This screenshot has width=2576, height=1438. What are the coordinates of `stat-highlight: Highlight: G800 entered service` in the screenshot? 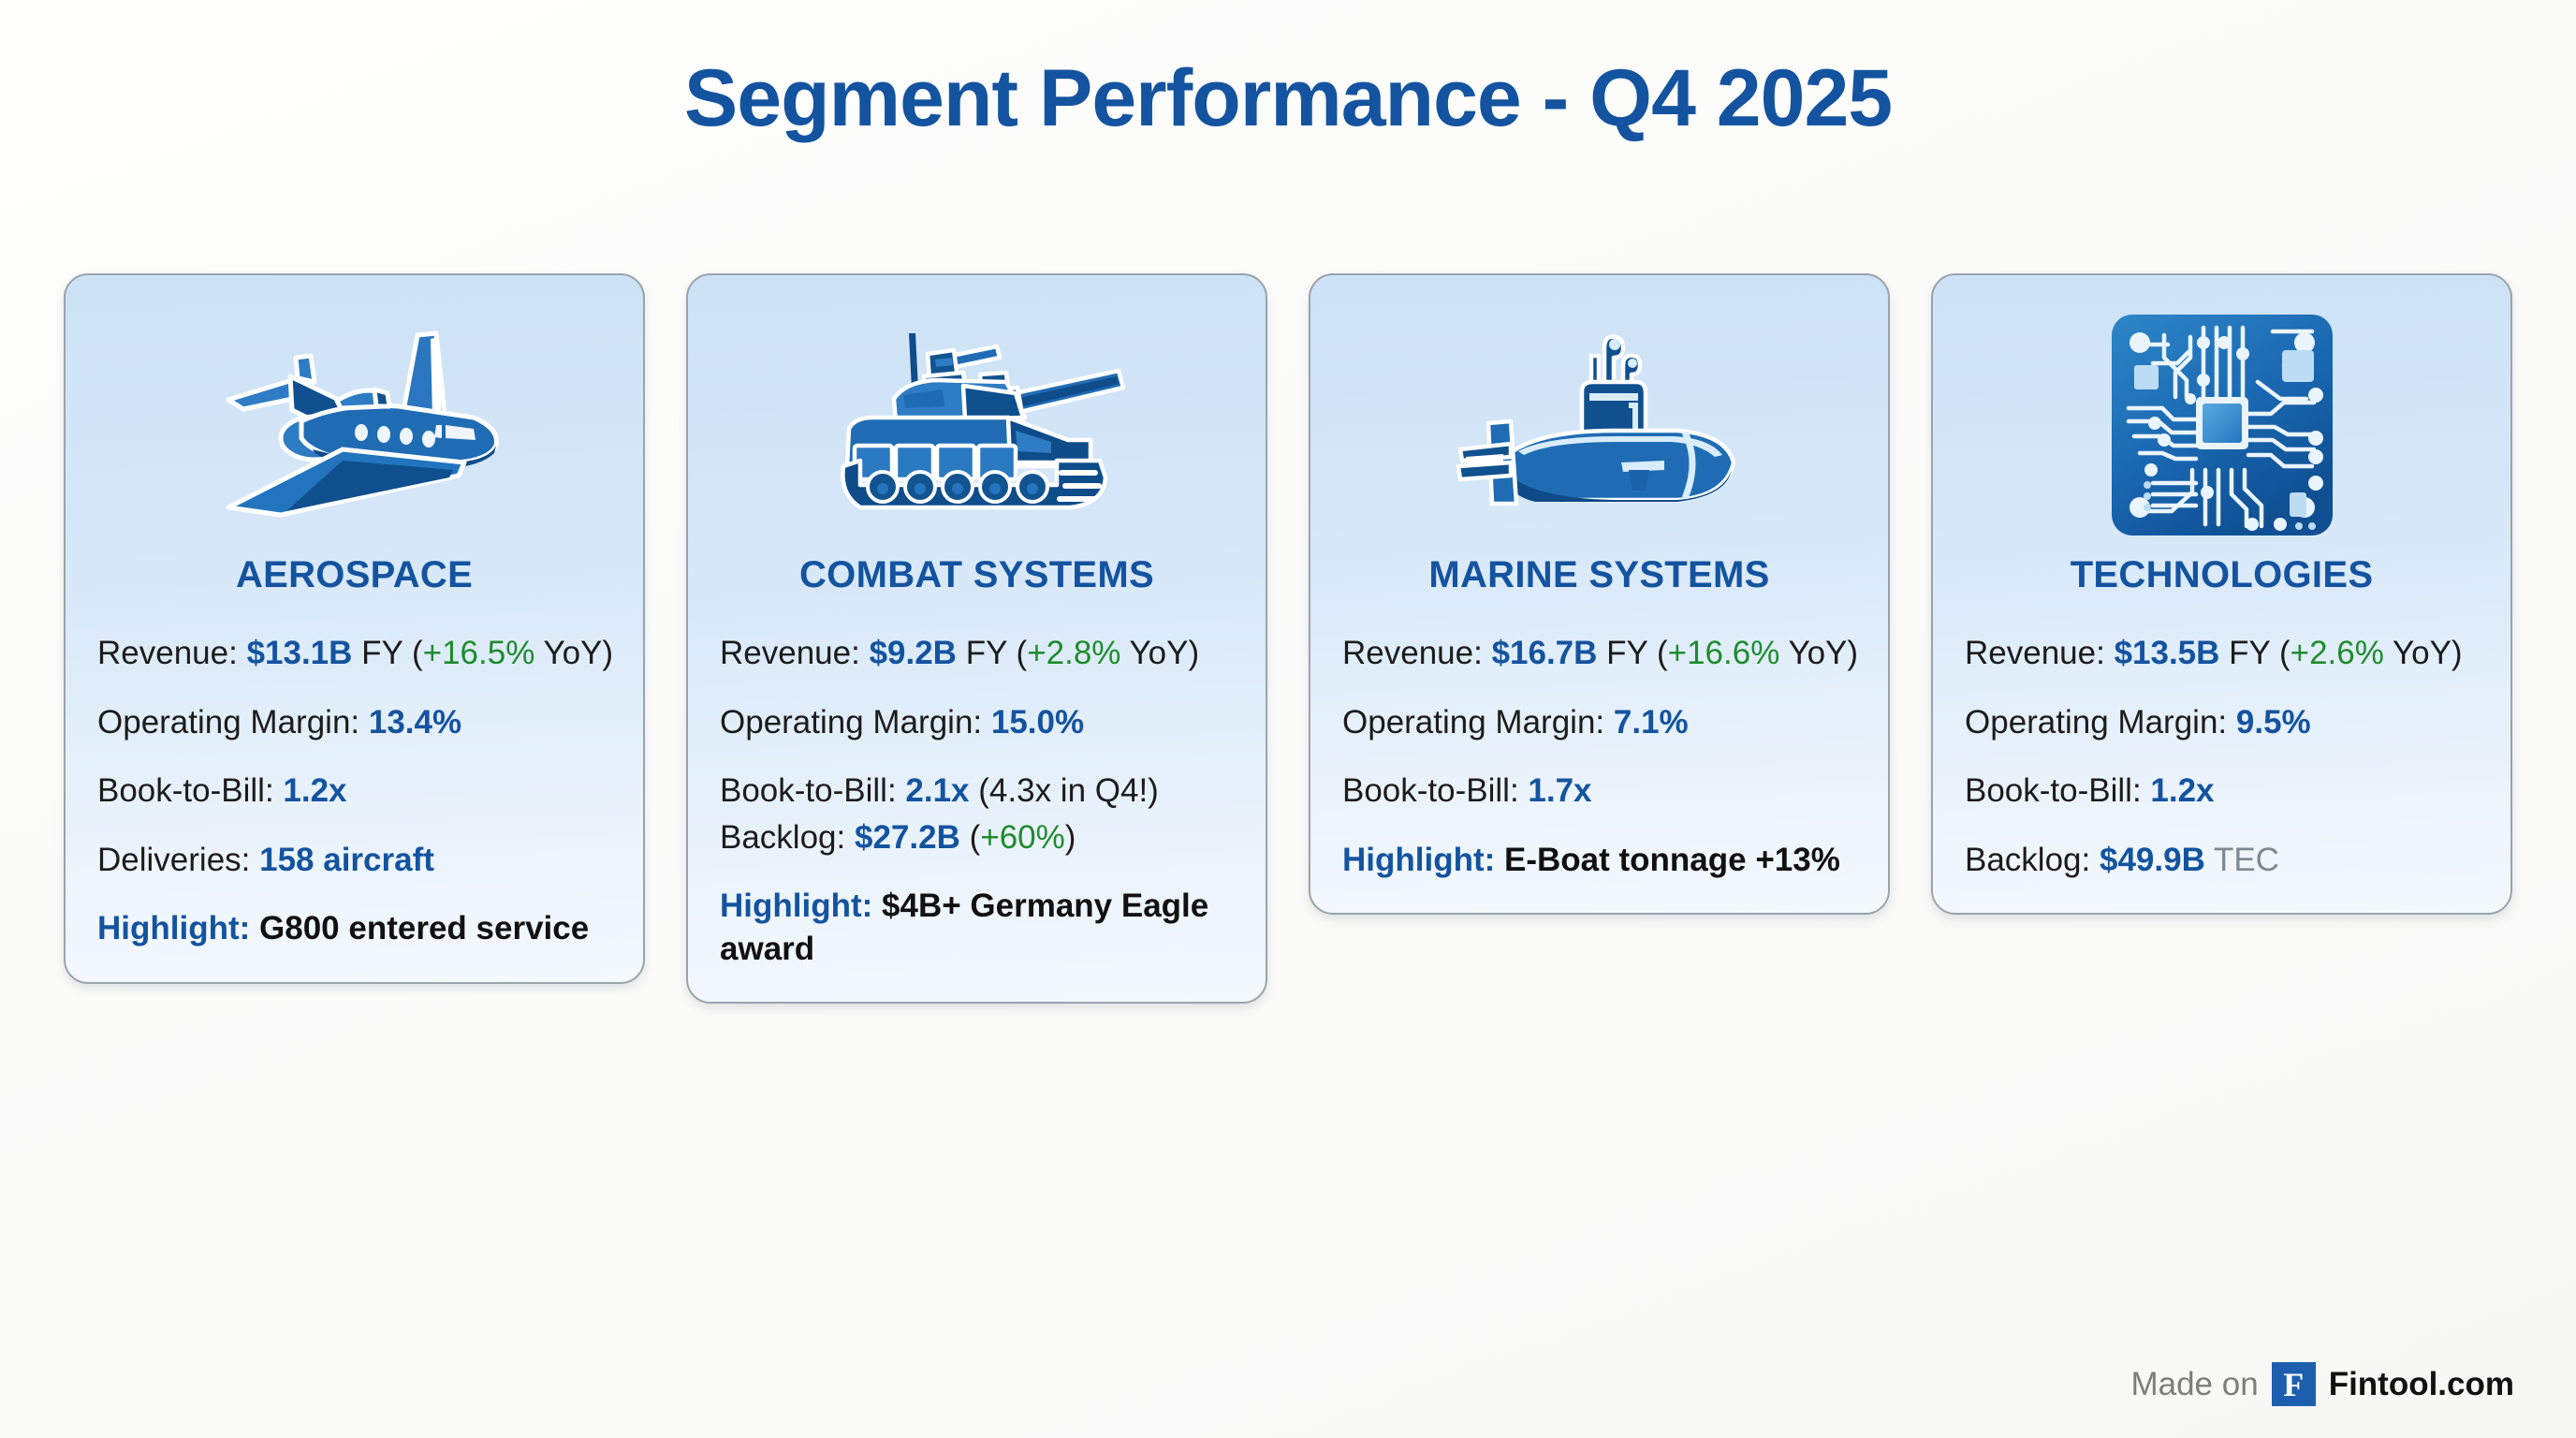 It's located at (357, 928).